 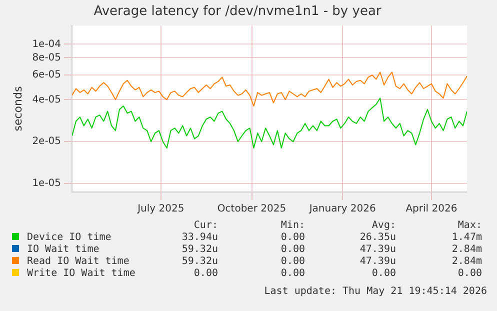 I want to click on legend-label: IO Wait time, so click(x=63, y=250).